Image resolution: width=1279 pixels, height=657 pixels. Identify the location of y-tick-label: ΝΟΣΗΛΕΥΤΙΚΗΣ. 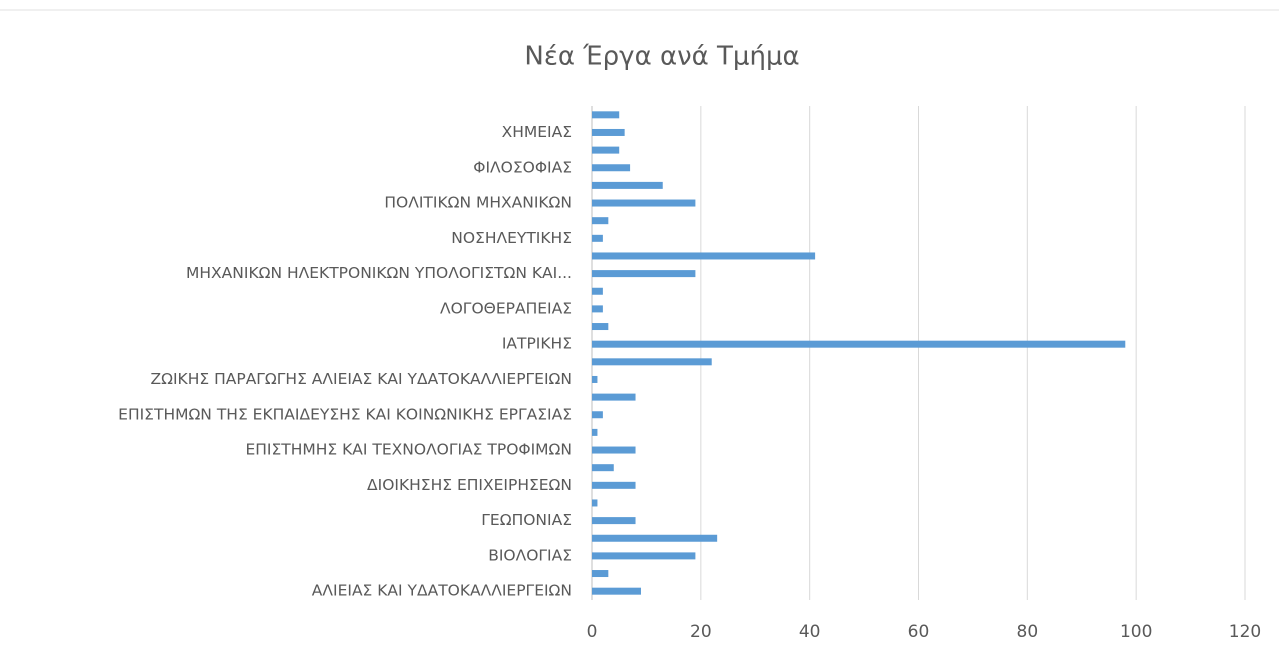
(511, 238).